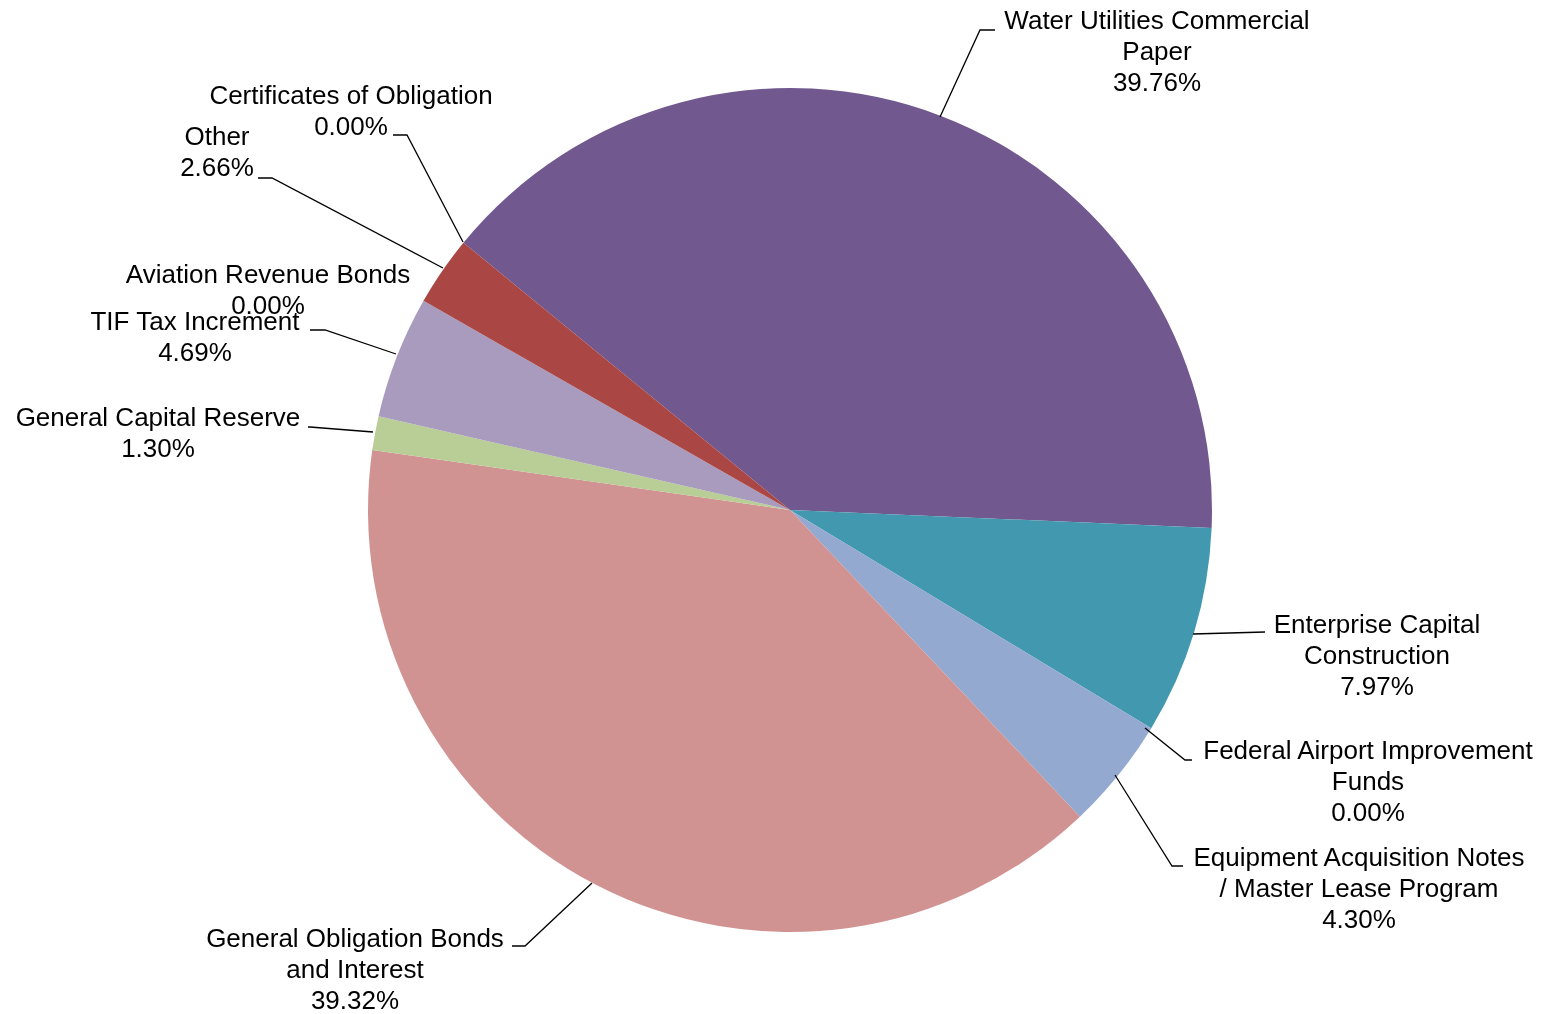 The height and width of the screenshot is (1014, 1549). I want to click on data-label: 4.69%, so click(195, 352).